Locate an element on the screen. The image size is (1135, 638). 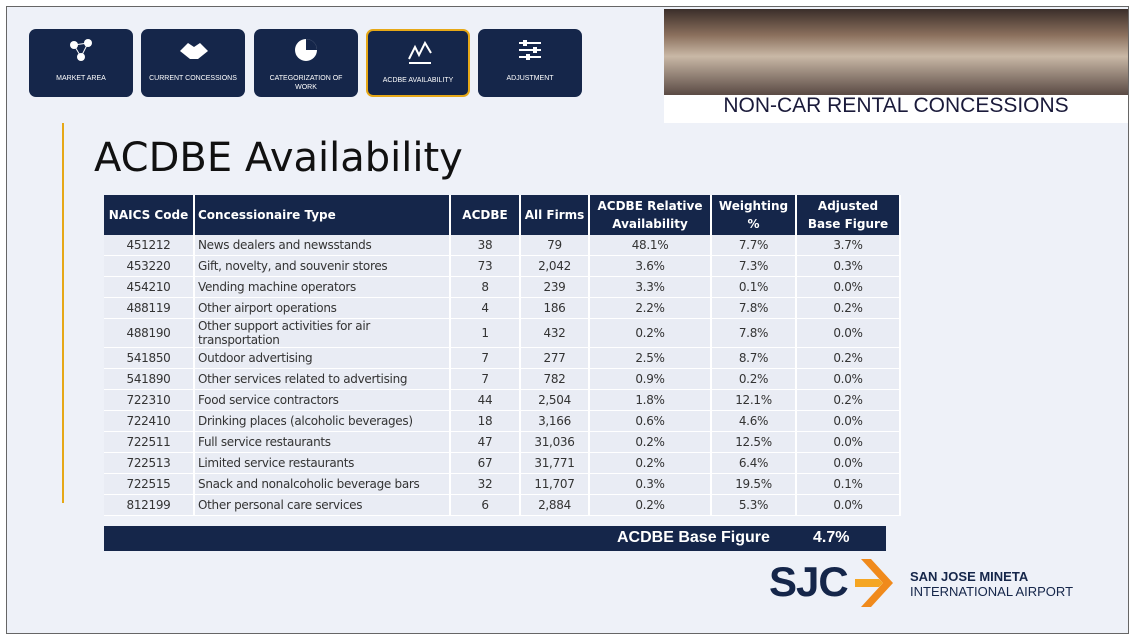
table-cell: 541890 is located at coordinates (149, 379).